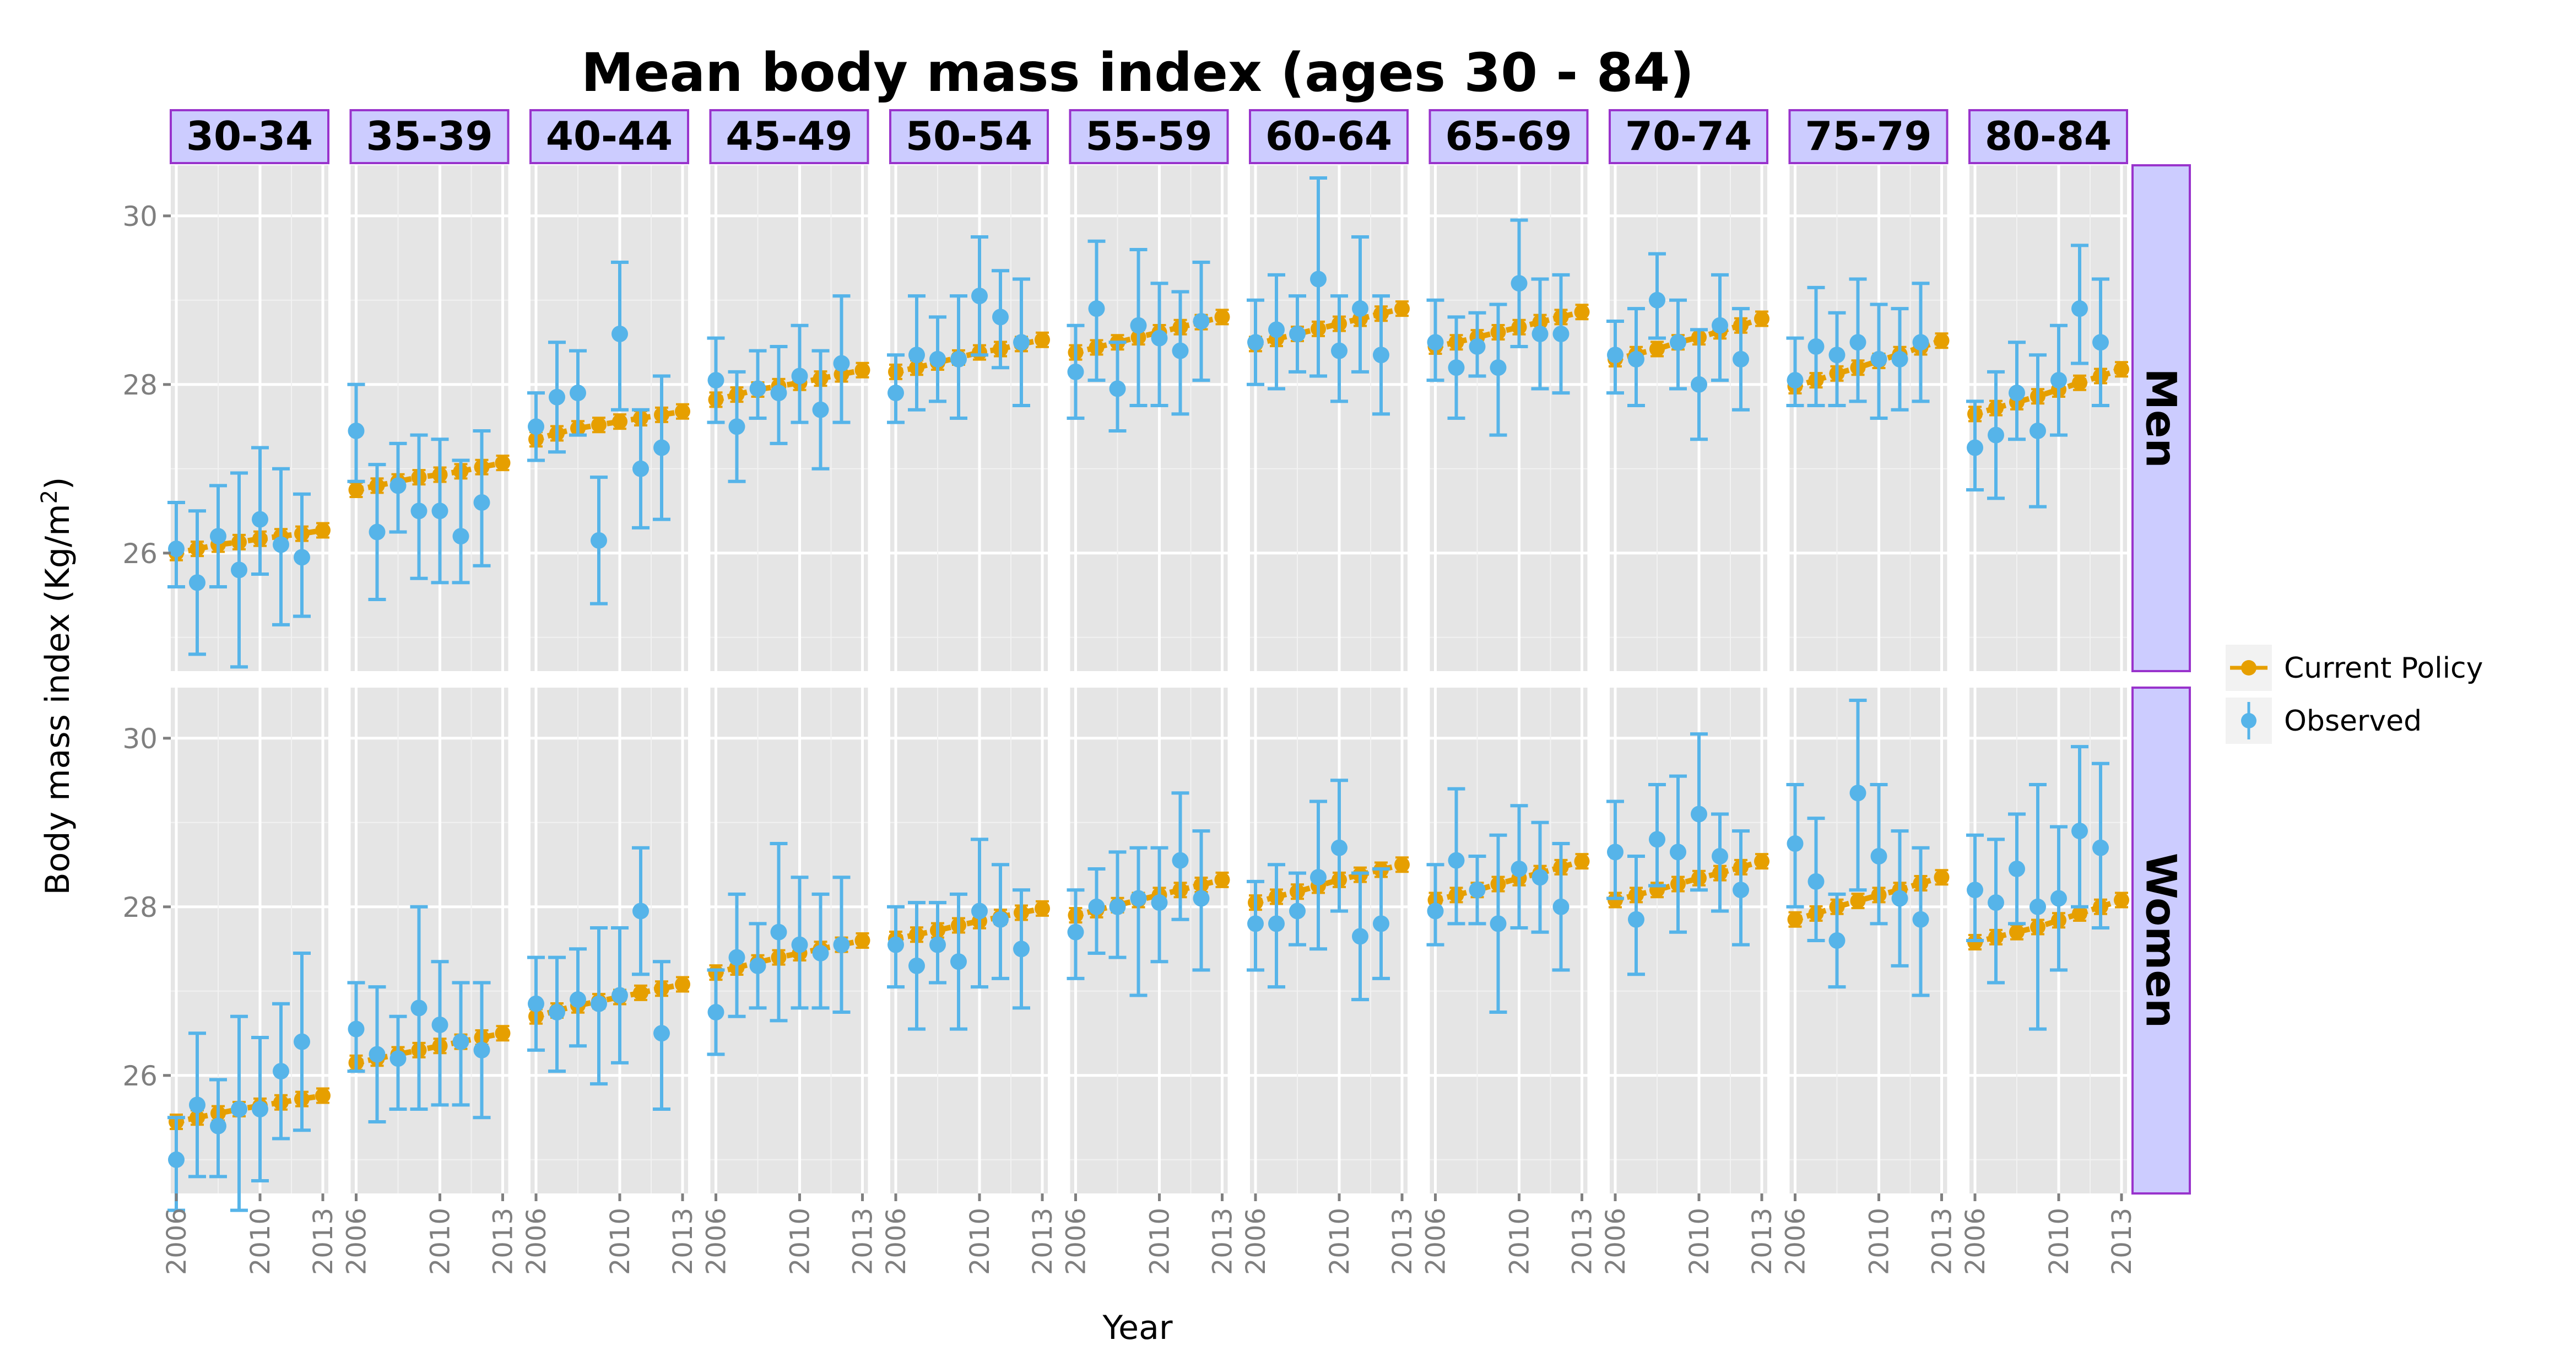  What do you see at coordinates (1509, 136) in the screenshot?
I see `strip-age-label: 65-69` at bounding box center [1509, 136].